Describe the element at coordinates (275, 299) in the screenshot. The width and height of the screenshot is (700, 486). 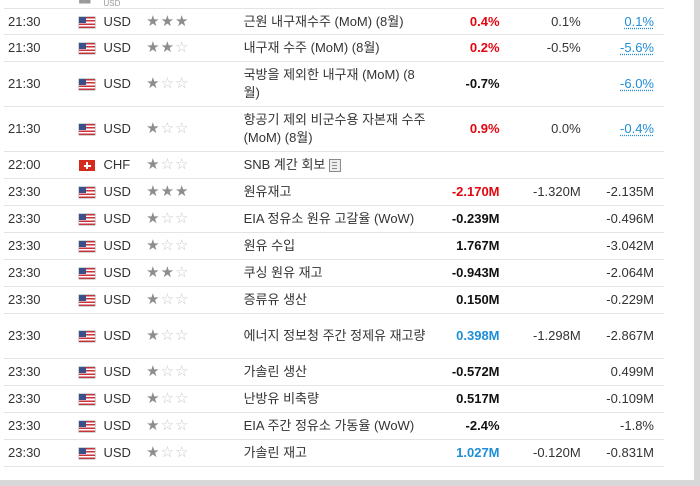
I see `event-name-link: 증류유 생산` at that location.